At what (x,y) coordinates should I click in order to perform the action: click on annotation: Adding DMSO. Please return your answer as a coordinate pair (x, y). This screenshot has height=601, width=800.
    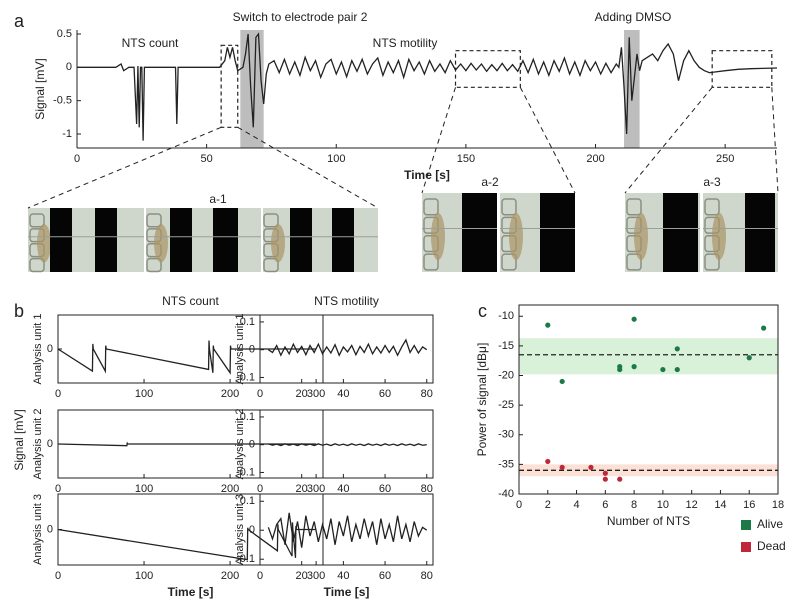
    Looking at the image, I should click on (633, 17).